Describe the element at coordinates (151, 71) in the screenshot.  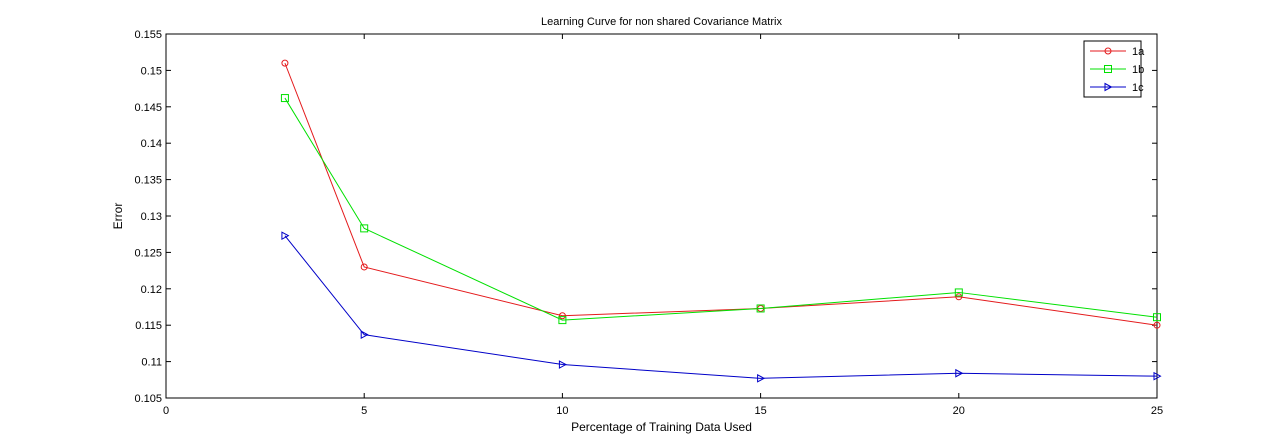
I see `y-tick-label: 0.15` at that location.